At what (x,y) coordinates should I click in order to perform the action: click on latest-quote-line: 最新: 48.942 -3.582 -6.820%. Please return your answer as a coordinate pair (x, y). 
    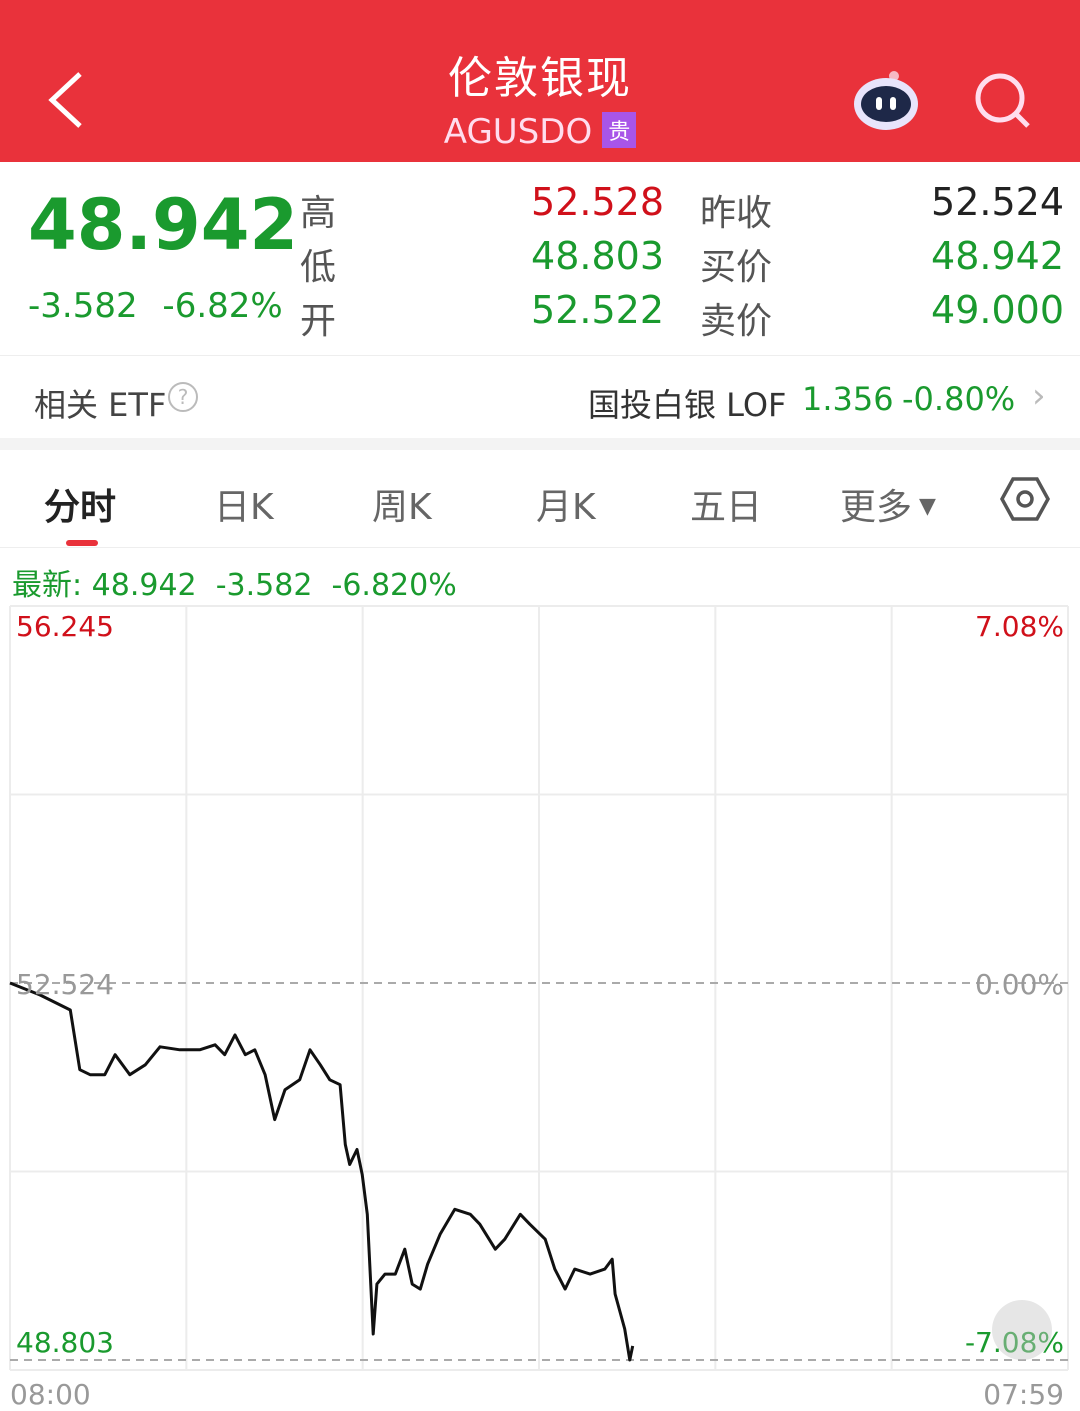
    Looking at the image, I should click on (234, 582).